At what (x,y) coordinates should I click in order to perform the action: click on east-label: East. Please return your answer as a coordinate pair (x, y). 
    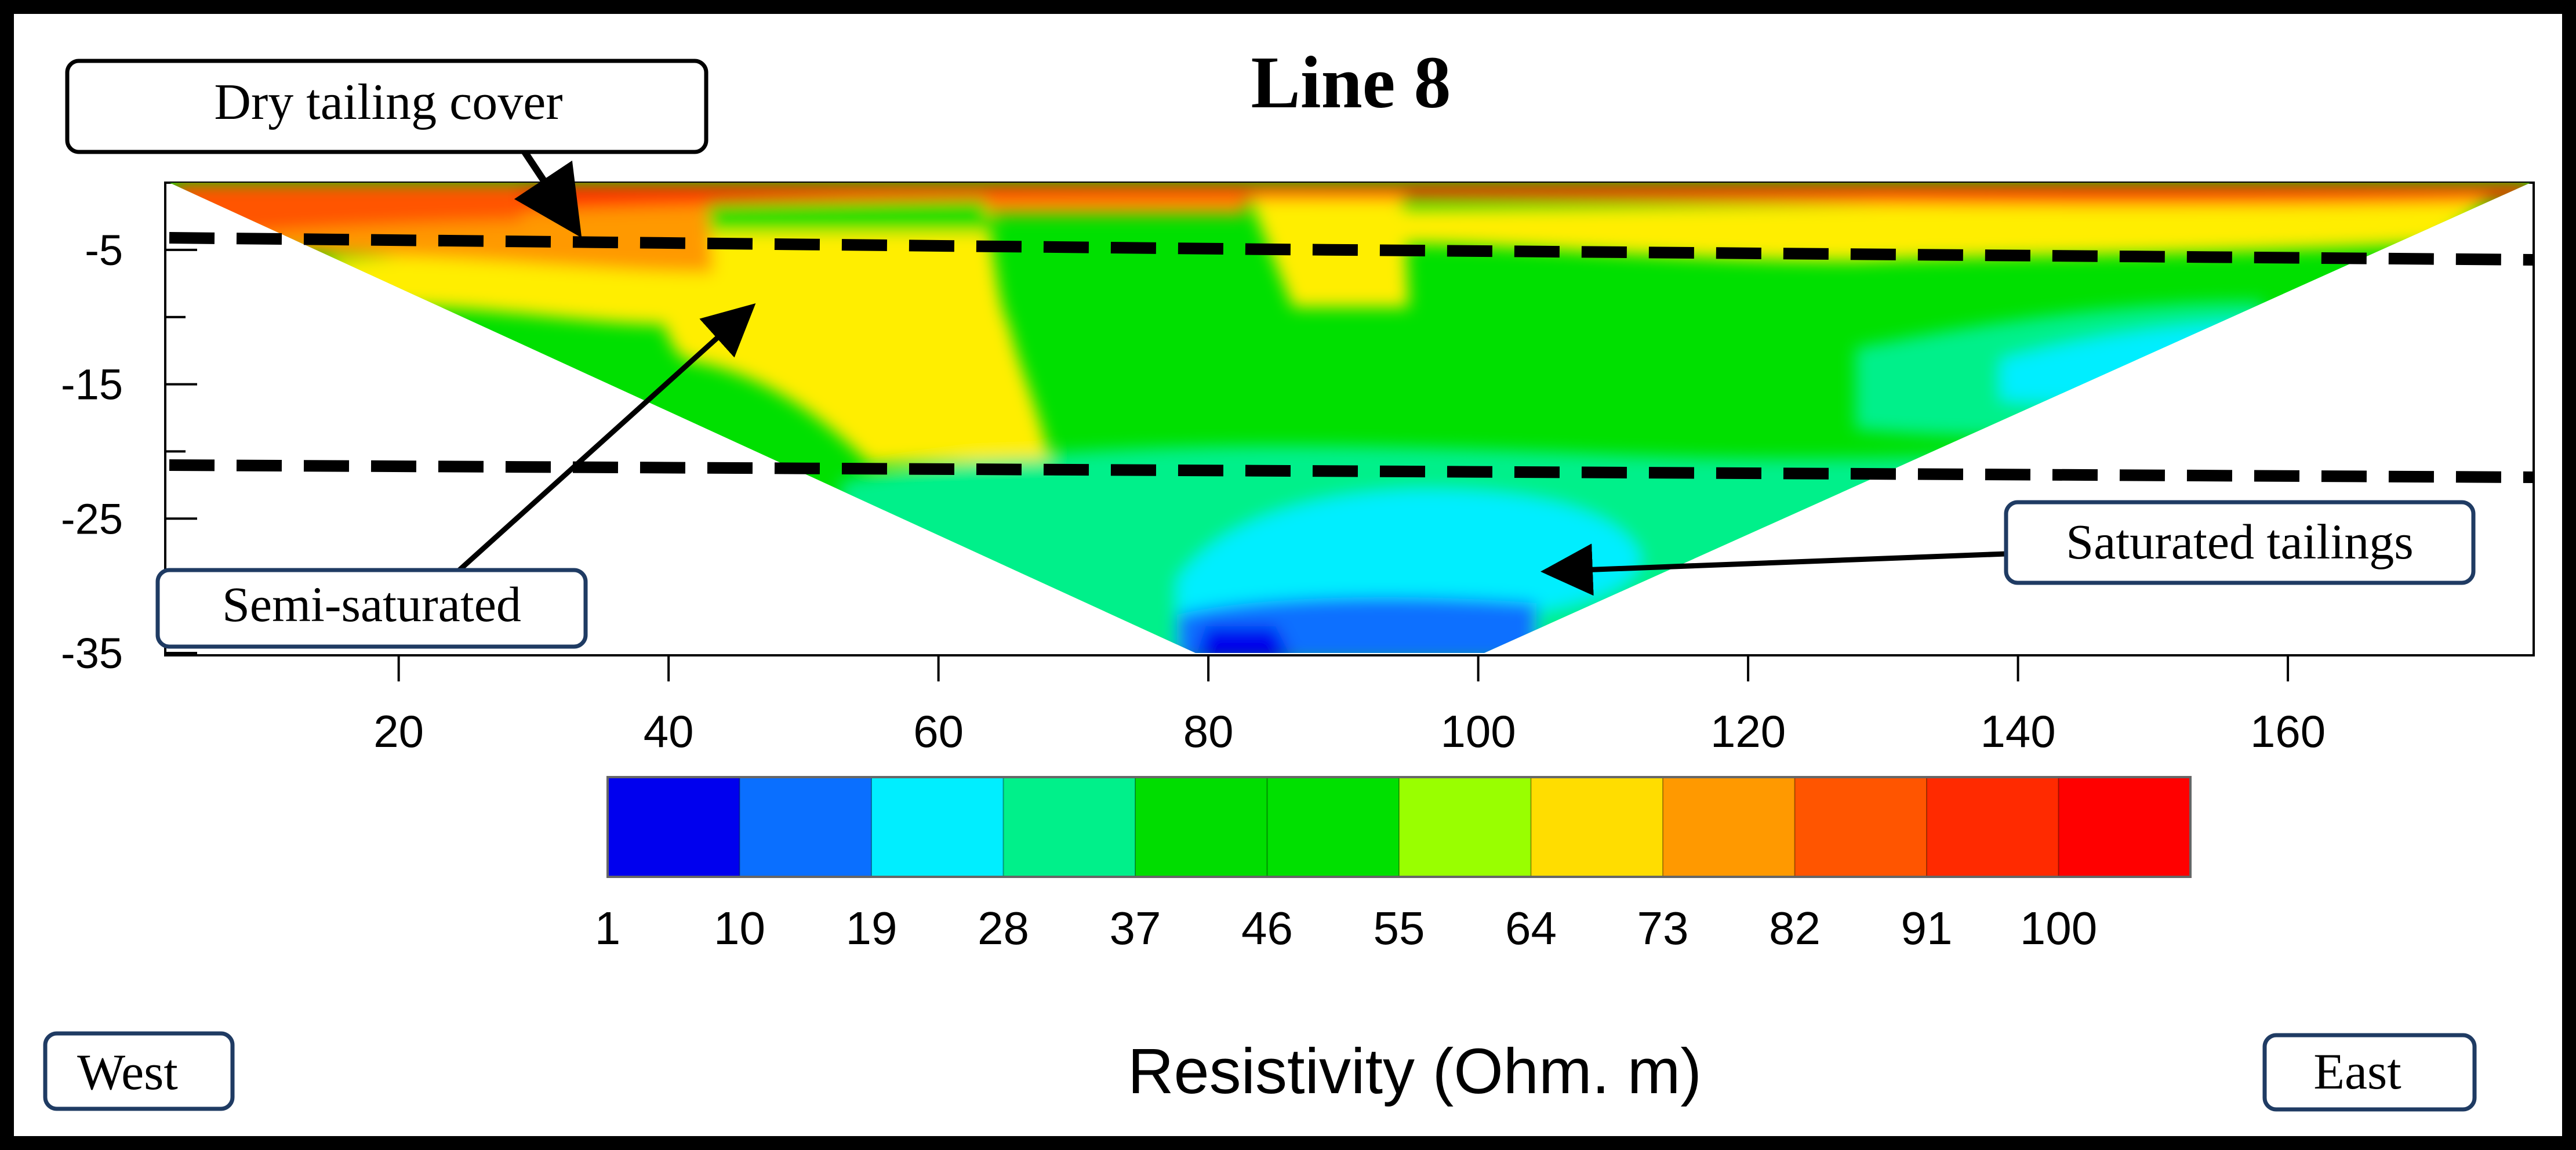
    Looking at the image, I should click on (2357, 1072).